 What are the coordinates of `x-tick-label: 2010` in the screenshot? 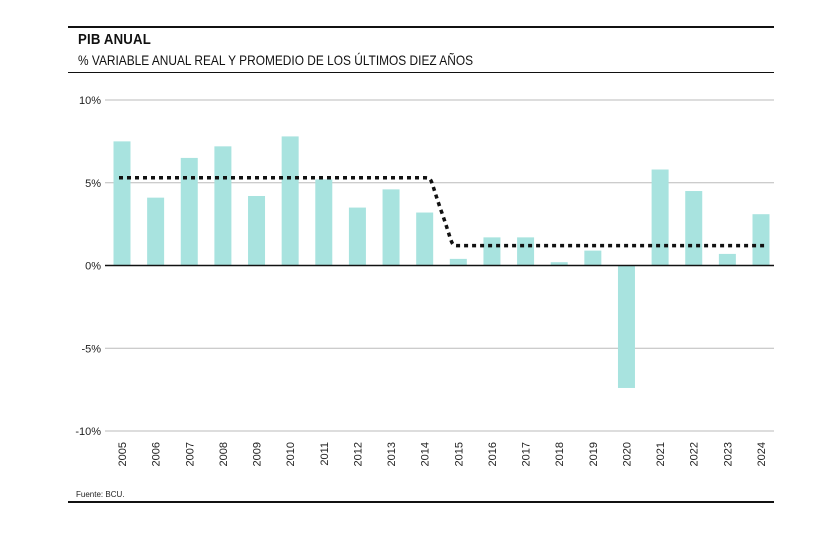 It's located at (291, 454).